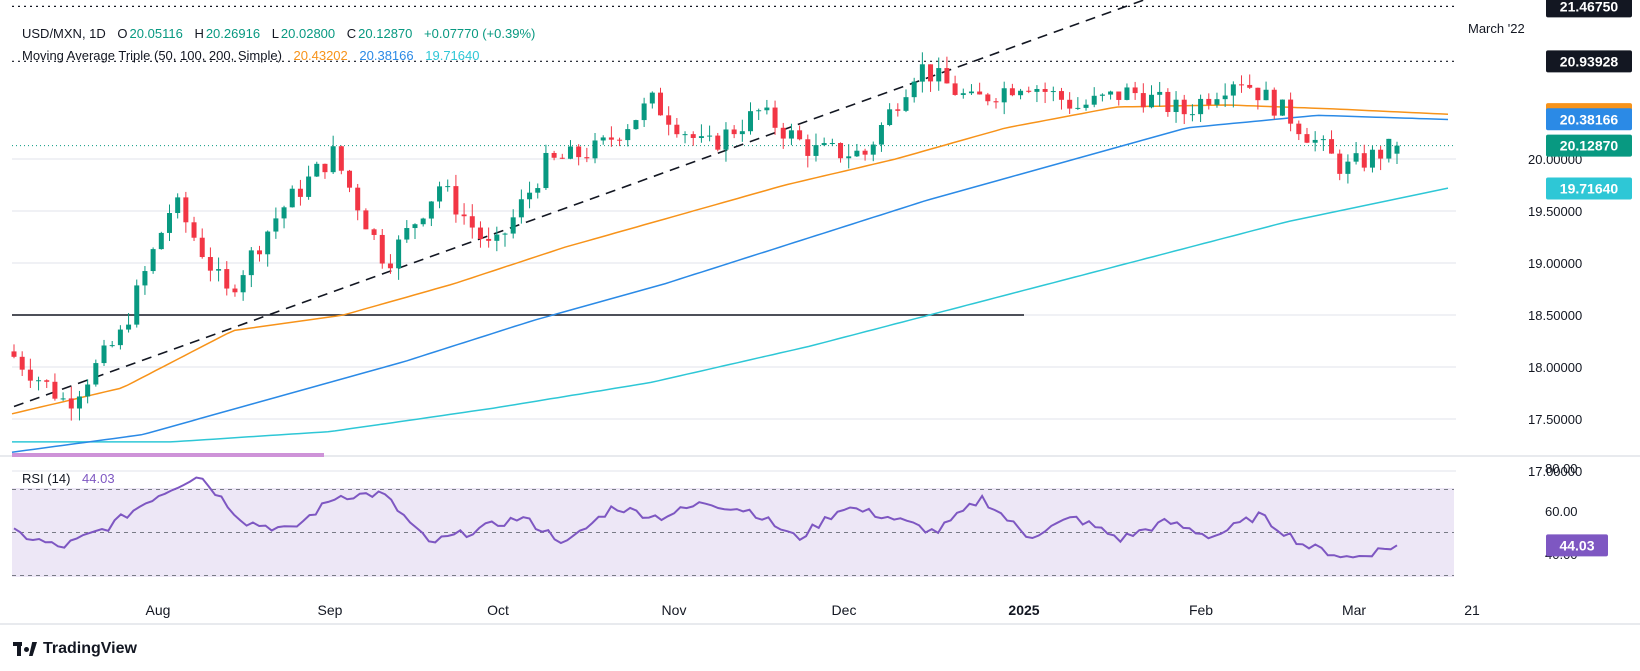 The width and height of the screenshot is (1640, 671). I want to click on time-tick-label: Sep, so click(330, 610).